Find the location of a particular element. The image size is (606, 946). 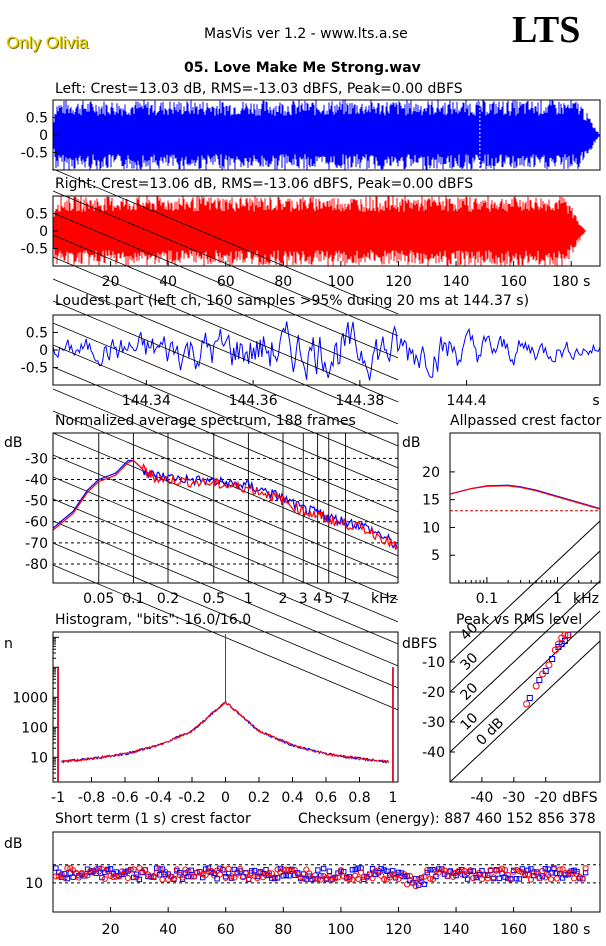

y-tick-label: 5 is located at coordinates (435, 556).